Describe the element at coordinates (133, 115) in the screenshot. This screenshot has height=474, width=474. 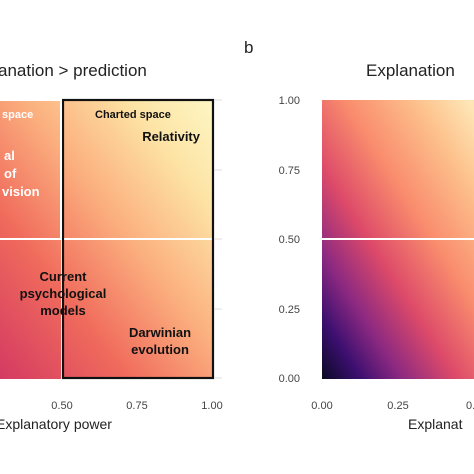
I see `region-label-charted-space: Charted space` at that location.